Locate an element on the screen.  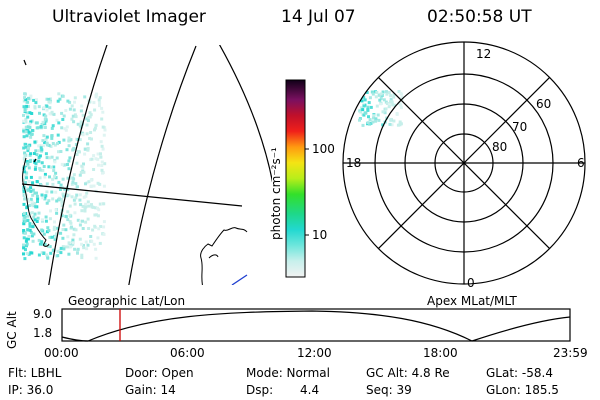
meridian-line is located at coordinates (25, 62).